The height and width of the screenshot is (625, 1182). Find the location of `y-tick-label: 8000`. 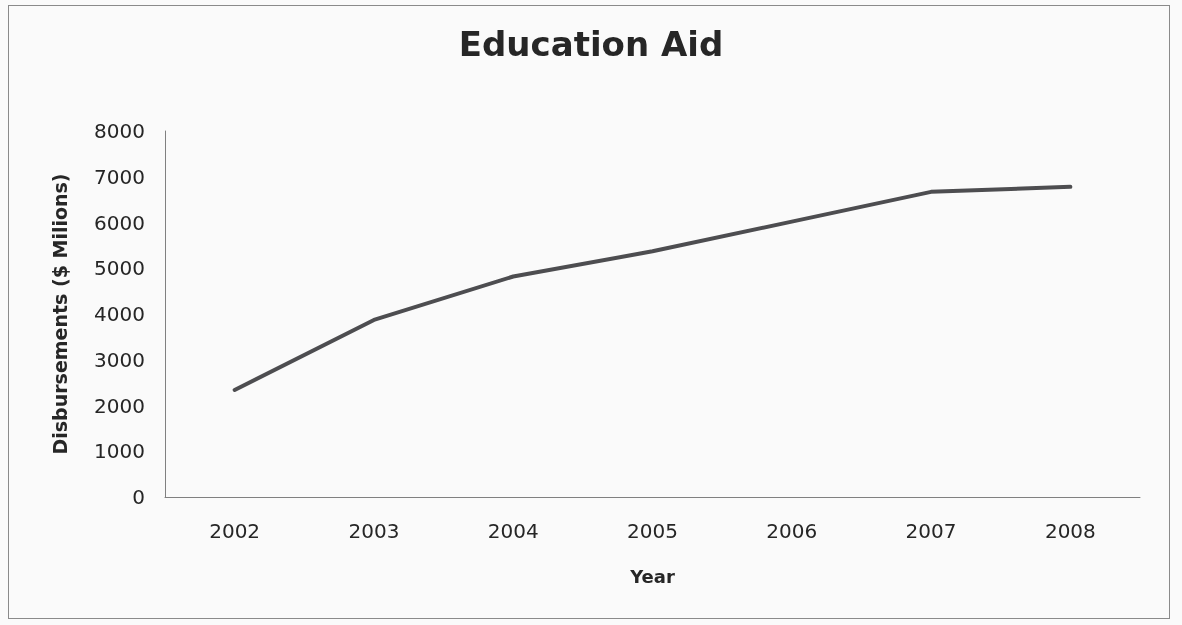

y-tick-label: 8000 is located at coordinates (119, 131).